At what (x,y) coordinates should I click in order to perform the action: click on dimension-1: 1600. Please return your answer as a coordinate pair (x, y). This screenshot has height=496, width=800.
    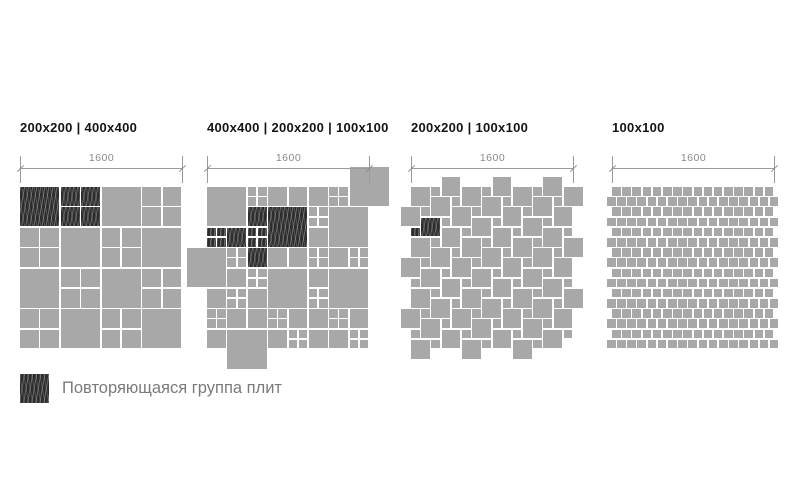
    Looking at the image, I should click on (101, 169).